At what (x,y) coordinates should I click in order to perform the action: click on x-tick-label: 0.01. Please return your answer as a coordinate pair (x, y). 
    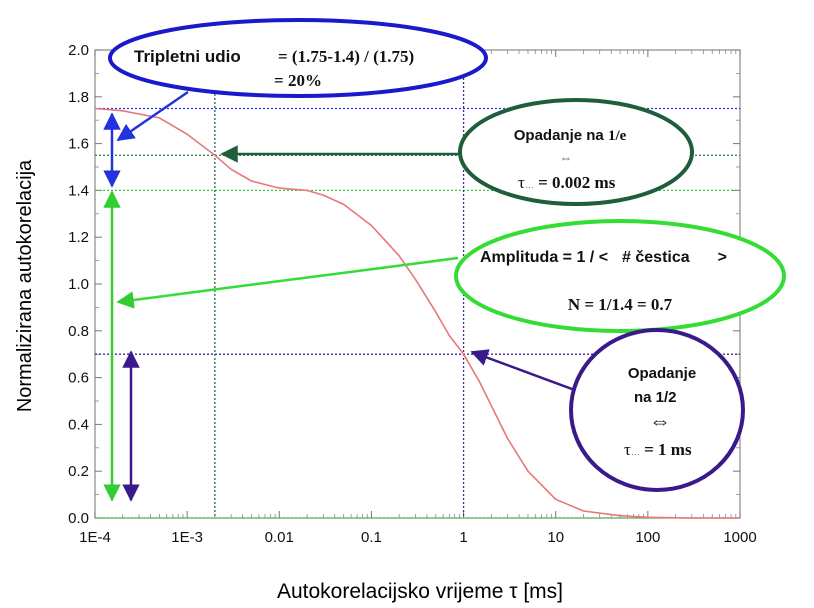
    Looking at the image, I should click on (279, 537).